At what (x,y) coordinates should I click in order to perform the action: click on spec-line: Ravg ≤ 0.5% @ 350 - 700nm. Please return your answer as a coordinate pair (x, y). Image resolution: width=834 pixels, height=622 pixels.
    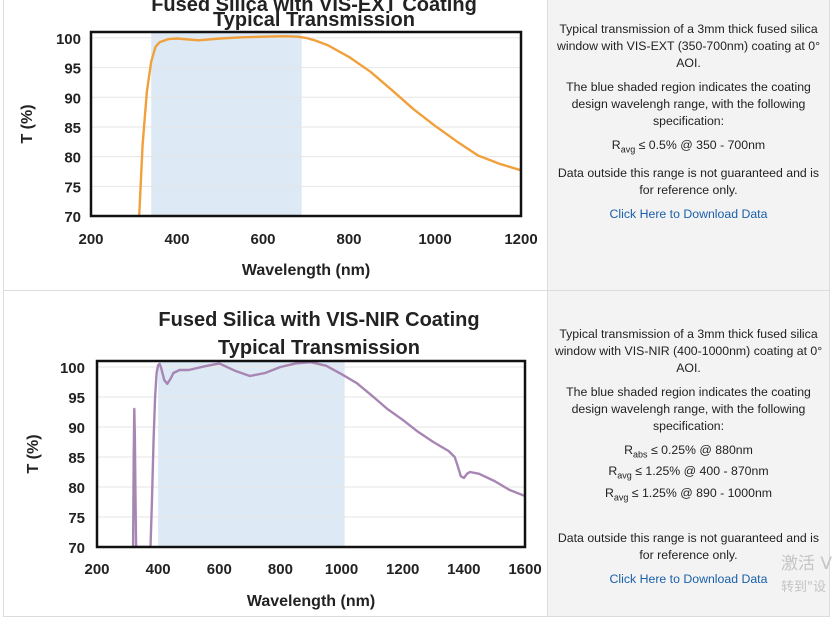
    Looking at the image, I should click on (688, 146).